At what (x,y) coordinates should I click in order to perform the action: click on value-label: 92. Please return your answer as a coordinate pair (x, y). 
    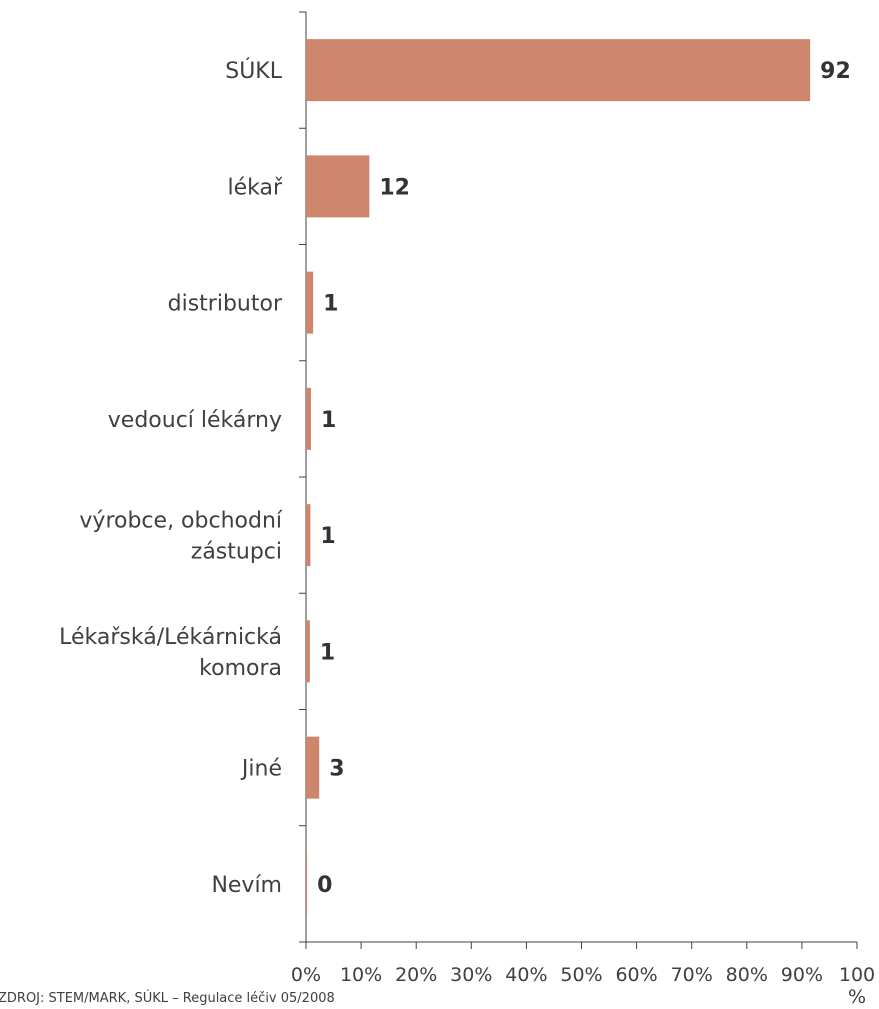
    Looking at the image, I should click on (835, 71).